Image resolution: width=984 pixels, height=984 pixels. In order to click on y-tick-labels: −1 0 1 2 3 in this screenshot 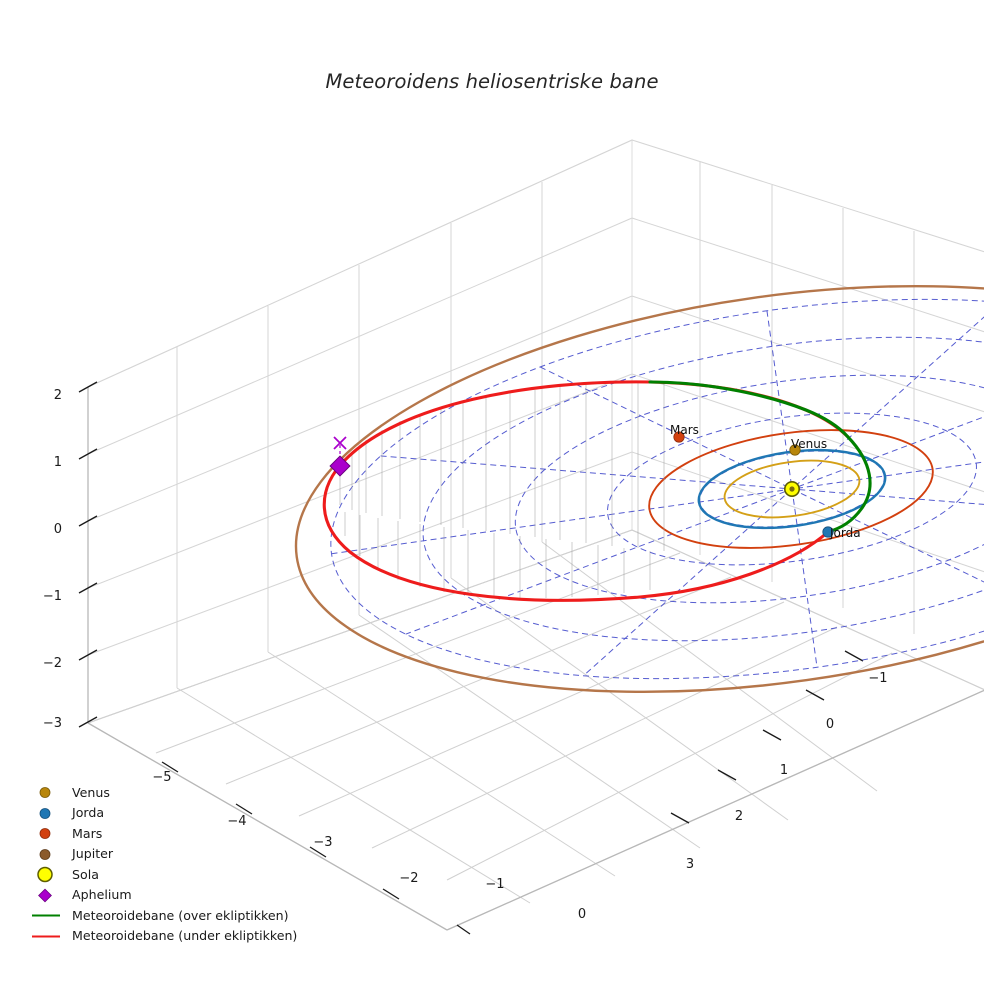, I will do `click(787, 771)`.